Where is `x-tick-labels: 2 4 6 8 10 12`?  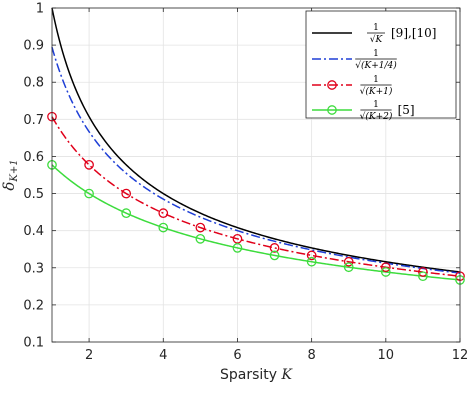
x-tick-labels: 2 4 6 8 10 12 is located at coordinates (276, 355).